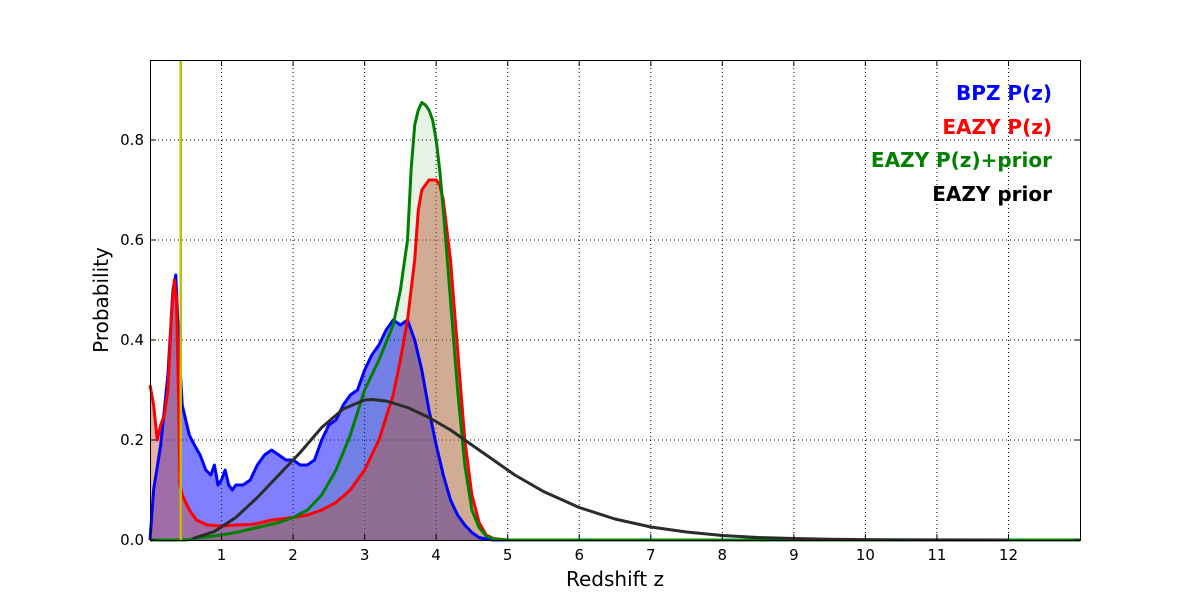  Describe the element at coordinates (936, 555) in the screenshot. I see `x-tick-label: 11` at that location.